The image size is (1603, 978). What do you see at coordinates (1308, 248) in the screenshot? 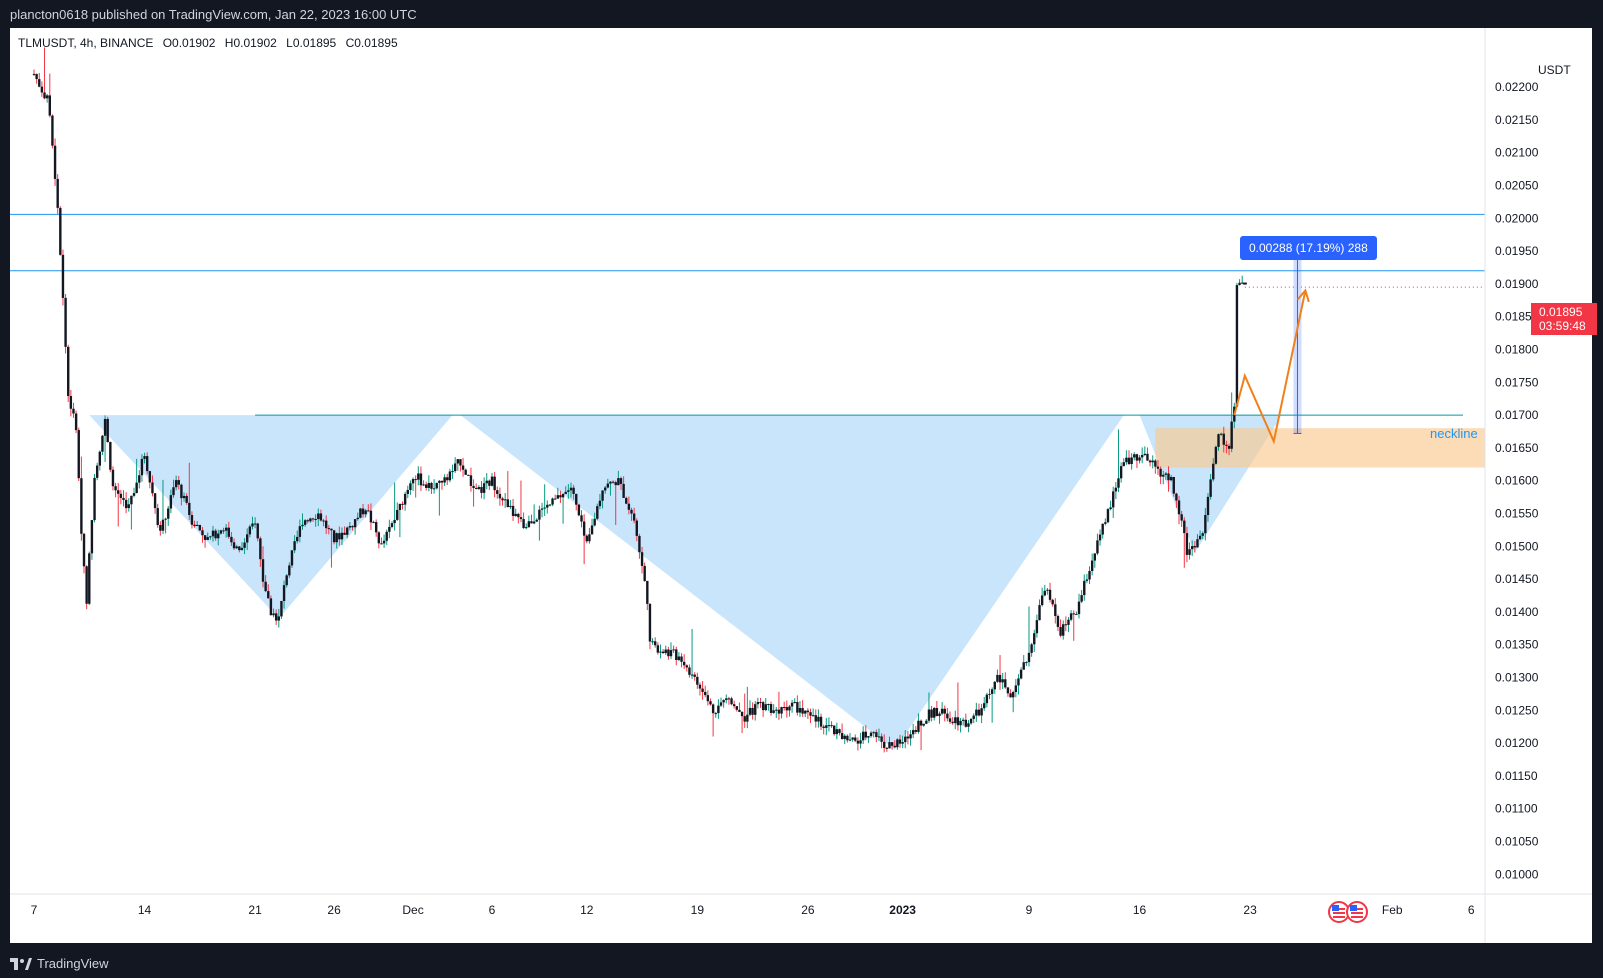
I see `measure-label: 0.00288 (17.19%) 288` at bounding box center [1308, 248].